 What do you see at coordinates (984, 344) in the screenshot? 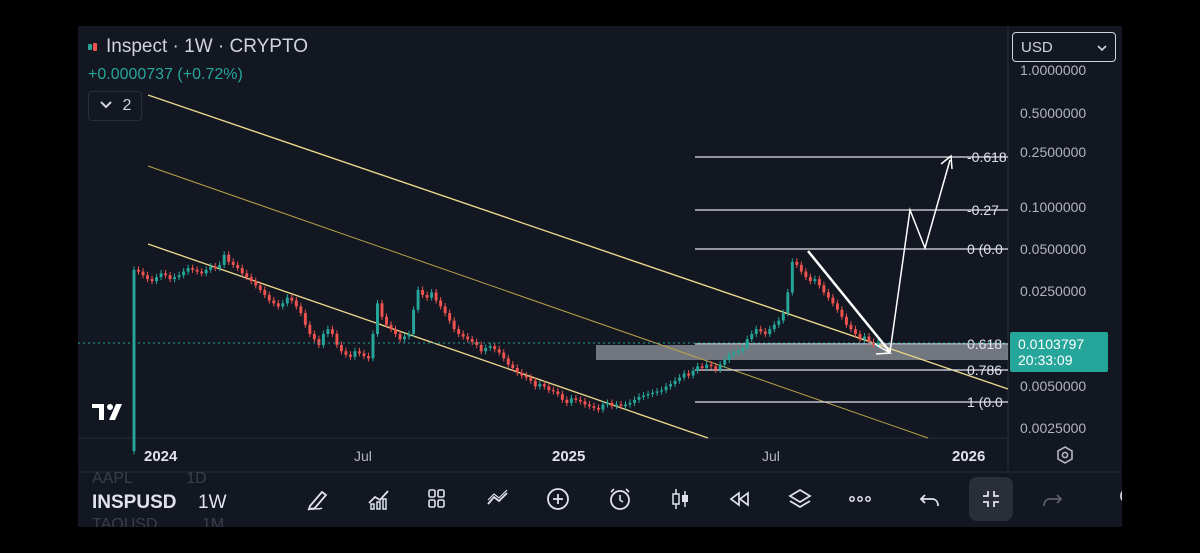
I see `fib-label: 0.618` at bounding box center [984, 344].